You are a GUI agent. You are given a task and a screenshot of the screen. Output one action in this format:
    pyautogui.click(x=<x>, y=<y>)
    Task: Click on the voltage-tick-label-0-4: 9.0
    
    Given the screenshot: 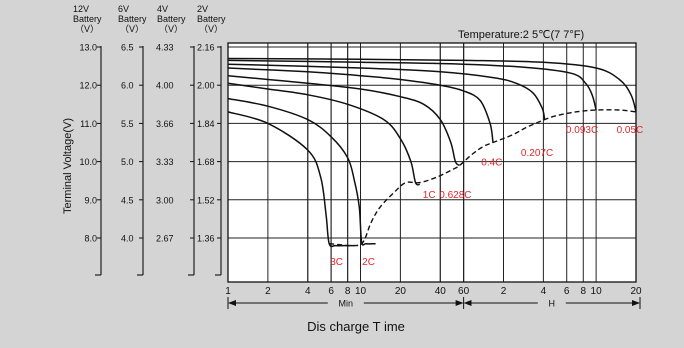 What is the action you would take?
    pyautogui.click(x=90, y=200)
    